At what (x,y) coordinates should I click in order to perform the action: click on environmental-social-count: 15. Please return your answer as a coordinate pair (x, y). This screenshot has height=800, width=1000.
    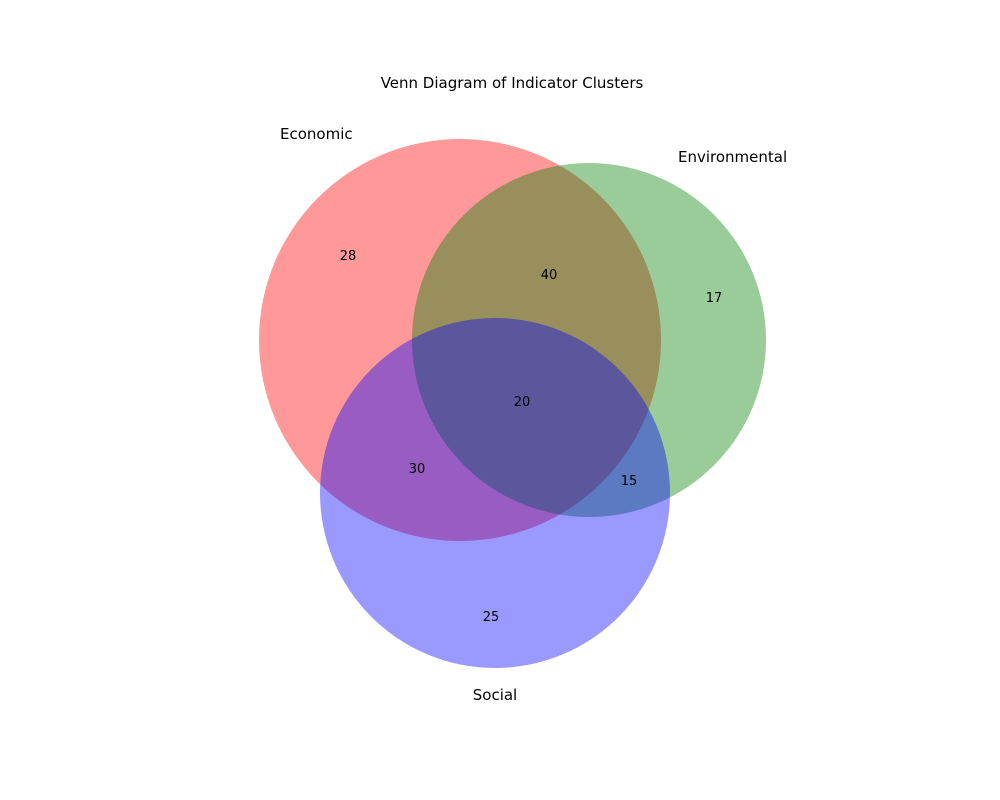
    Looking at the image, I should click on (629, 481).